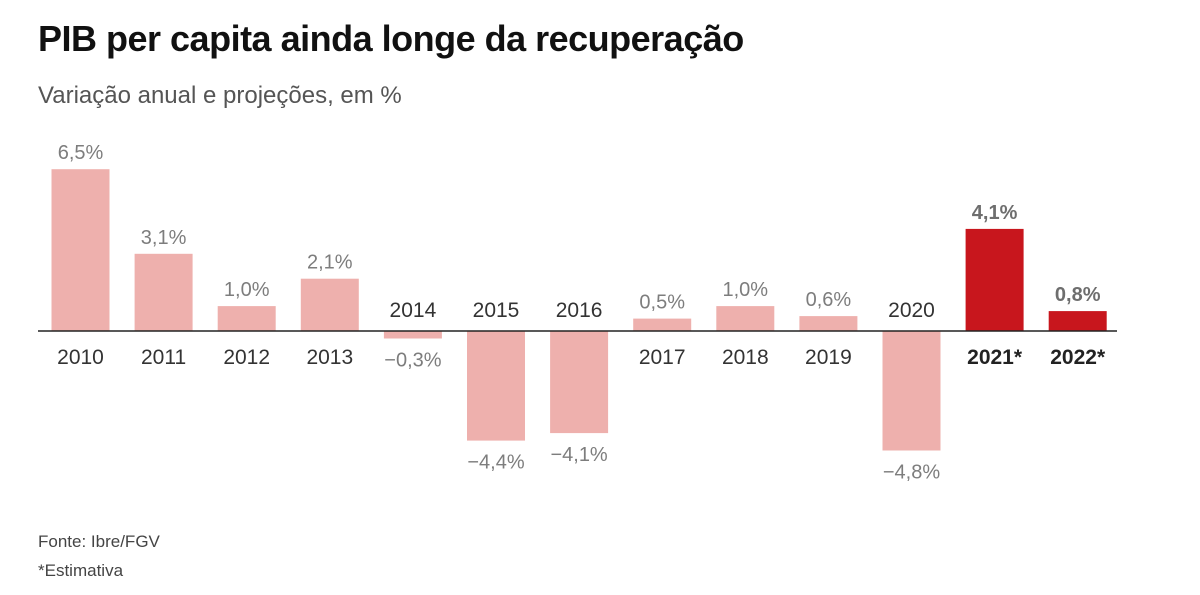  I want to click on value-label-2013: 2,1%, so click(330, 263).